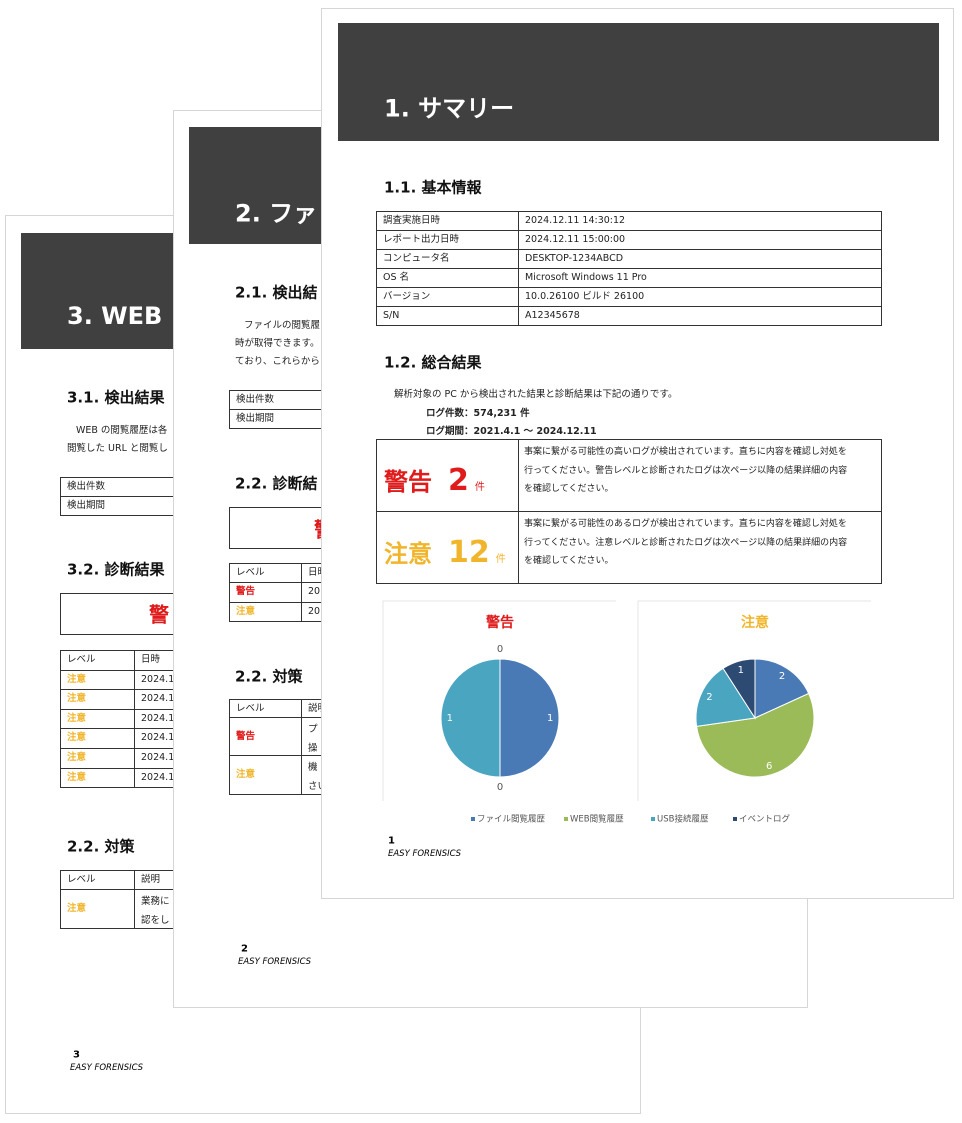 Image resolution: width=962 pixels, height=1123 pixels. Describe the element at coordinates (449, 108) in the screenshot. I see `page-title: 1. サマリー` at that location.